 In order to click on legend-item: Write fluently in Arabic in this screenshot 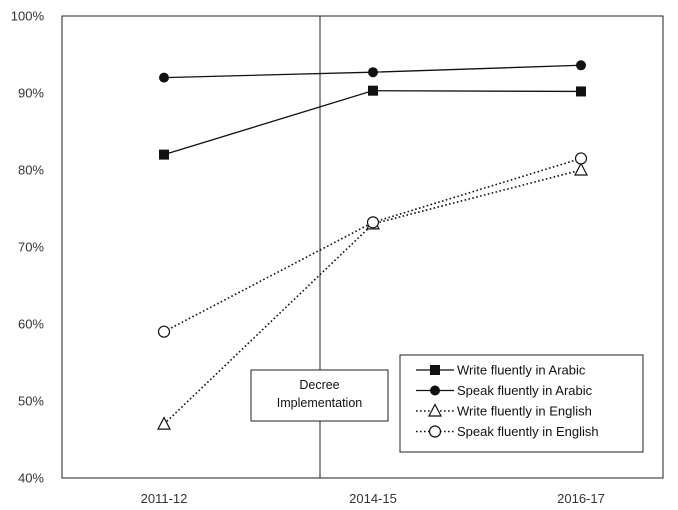, I will do `click(501, 370)`.